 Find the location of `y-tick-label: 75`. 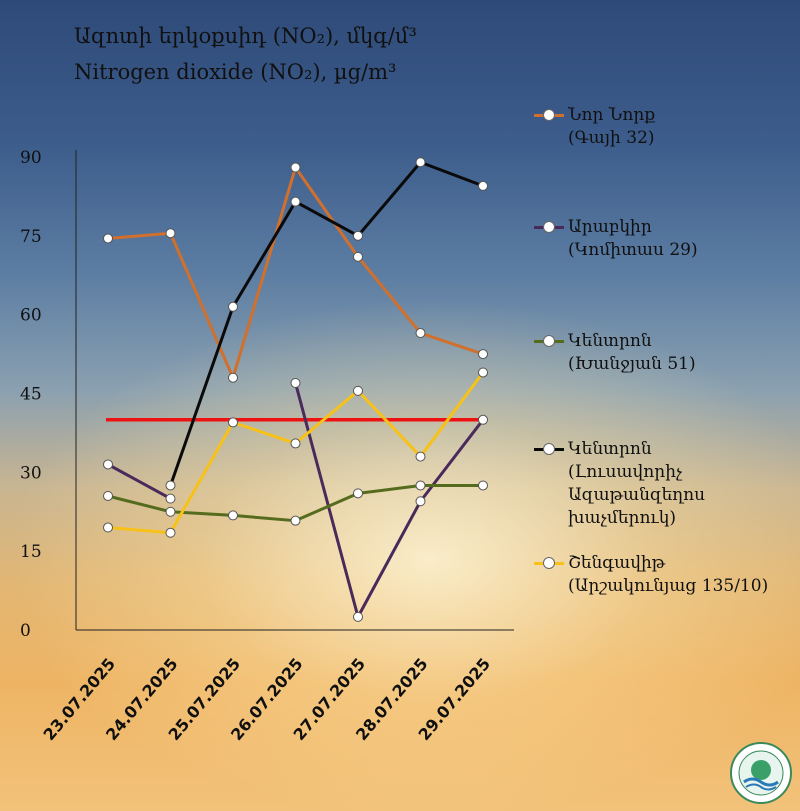

y-tick-label: 75 is located at coordinates (31, 237).